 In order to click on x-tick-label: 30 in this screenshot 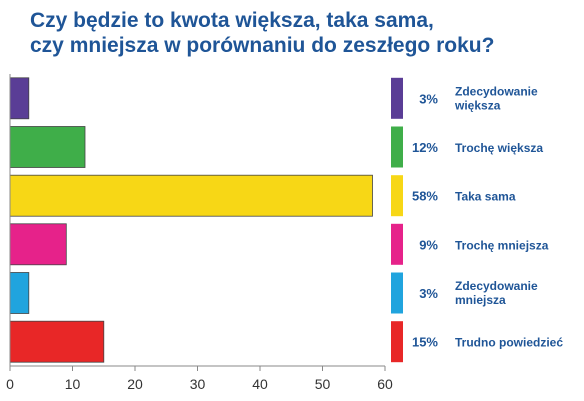, I will do `click(198, 384)`.